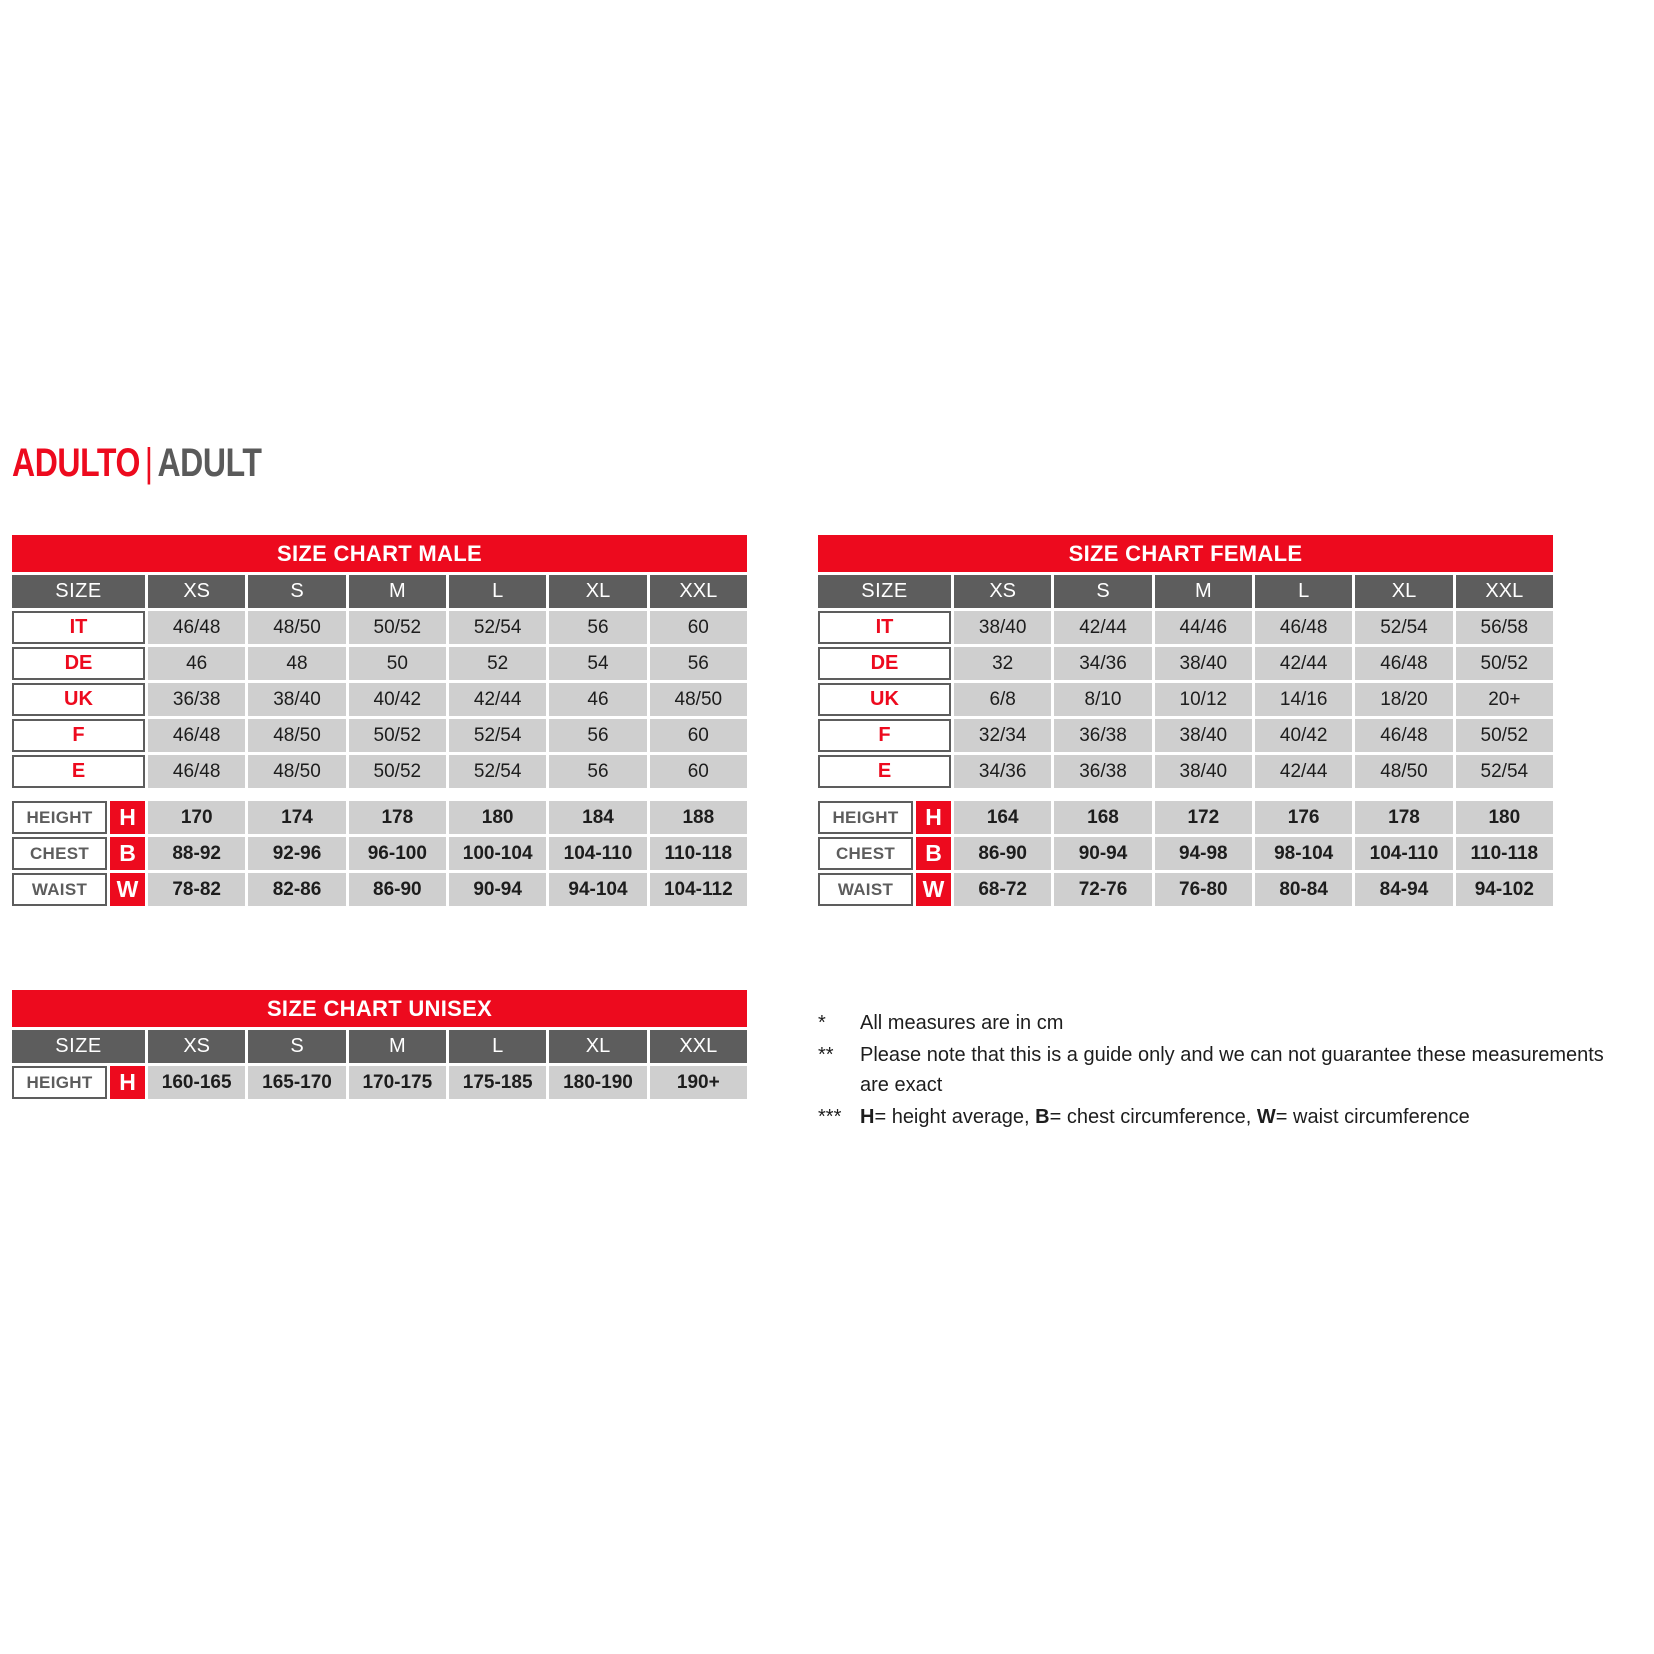 This screenshot has width=1654, height=1654. I want to click on table-cell: 68-72, so click(1003, 889).